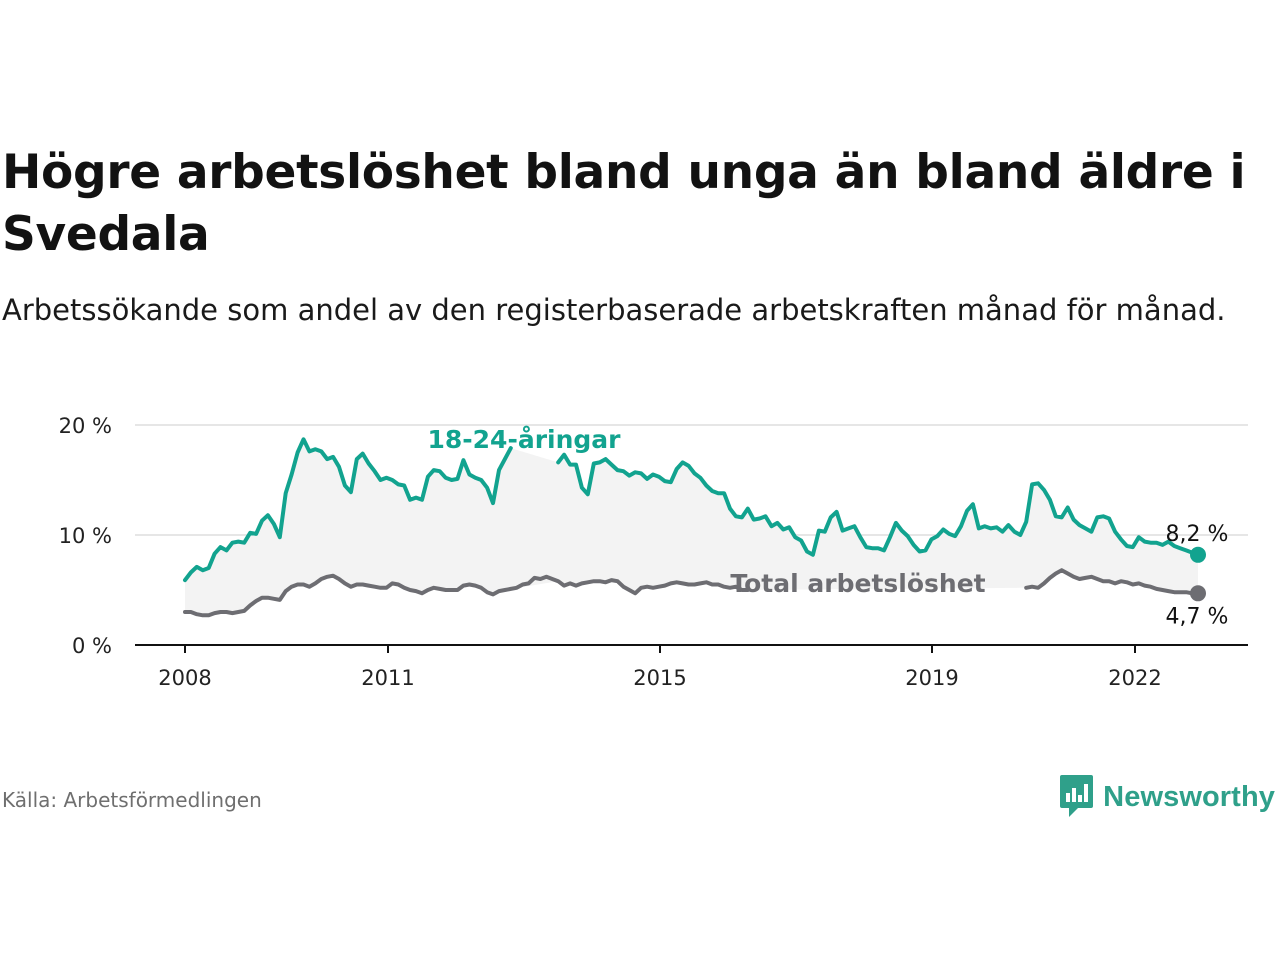 This screenshot has height=960, width=1280. I want to click on y-tick-label: 20 %, so click(85, 426).